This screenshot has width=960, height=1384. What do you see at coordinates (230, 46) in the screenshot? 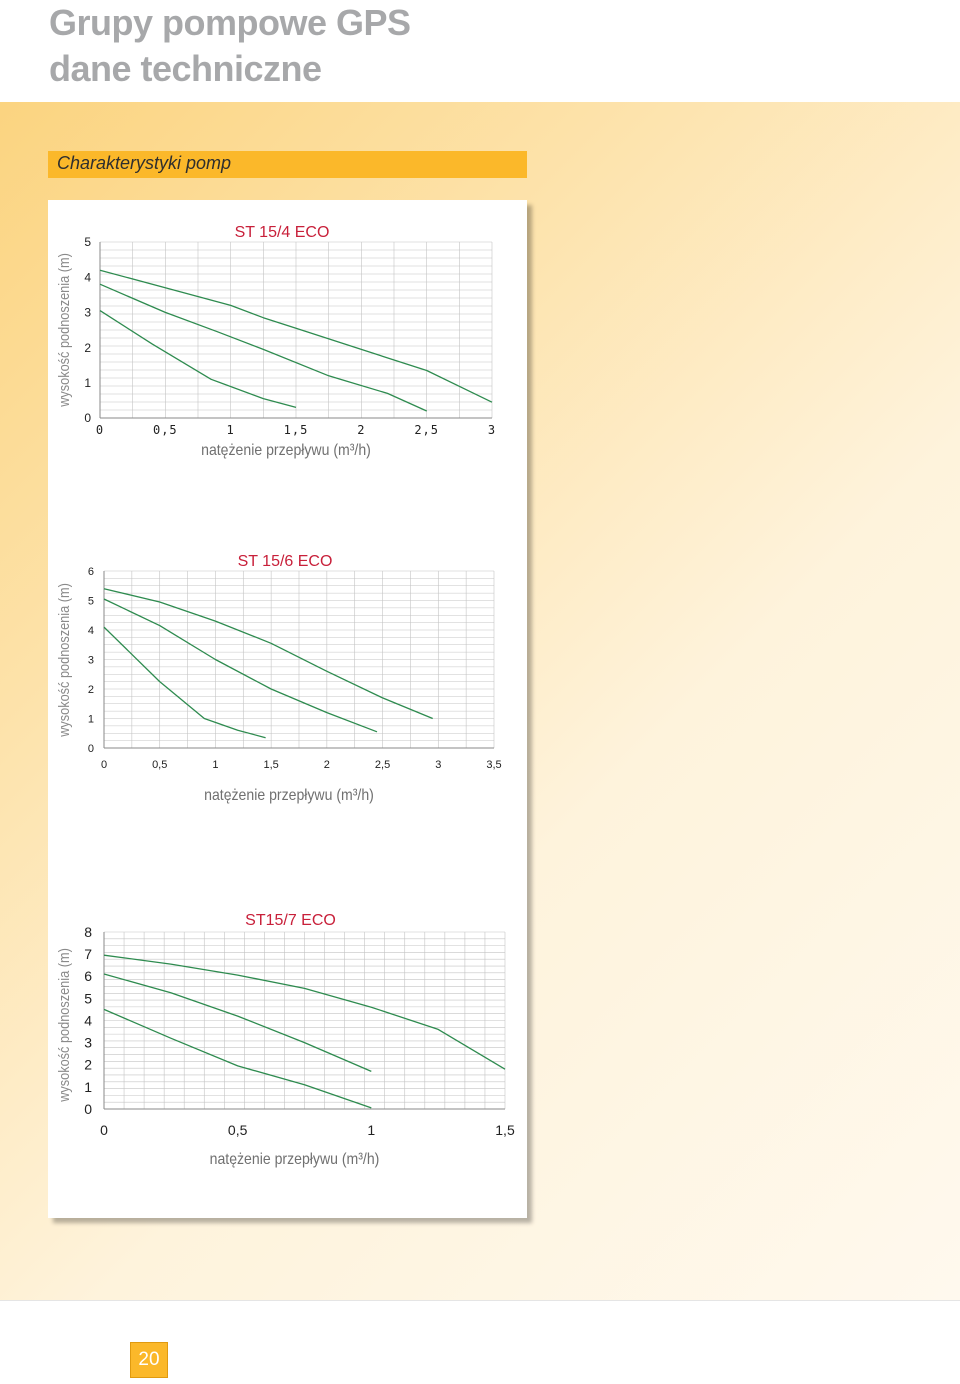
I see `page-title: Grupy pompowe GPS dane techniczne` at bounding box center [230, 46].